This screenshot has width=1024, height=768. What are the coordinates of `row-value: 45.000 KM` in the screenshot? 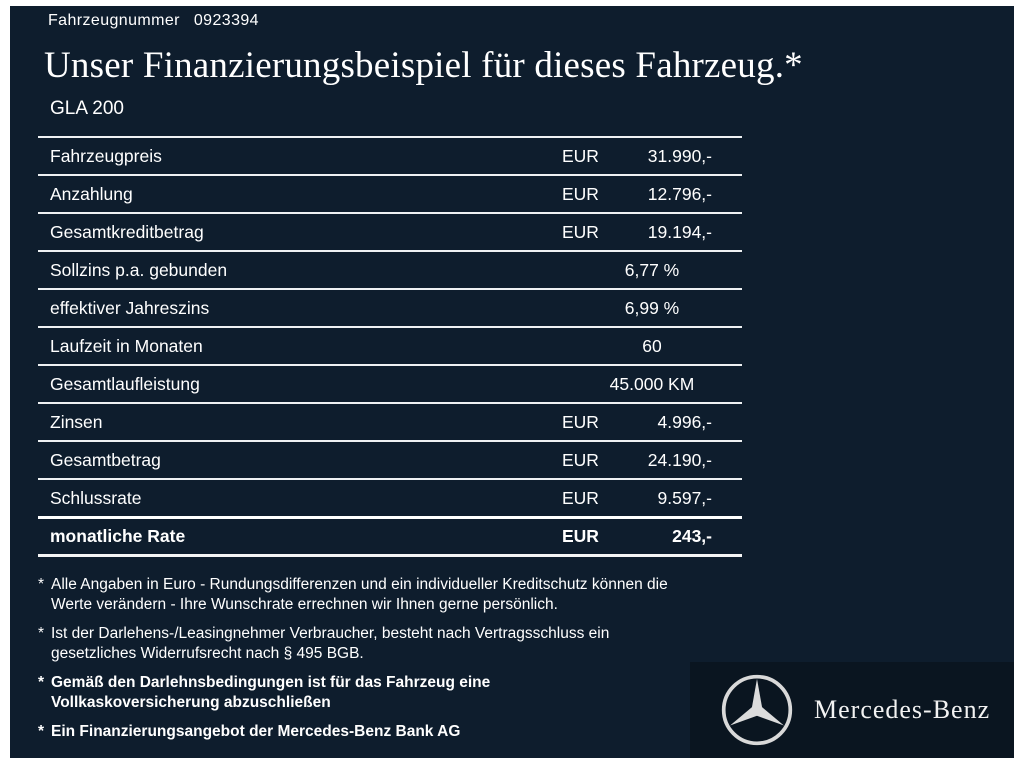 It's located at (652, 384).